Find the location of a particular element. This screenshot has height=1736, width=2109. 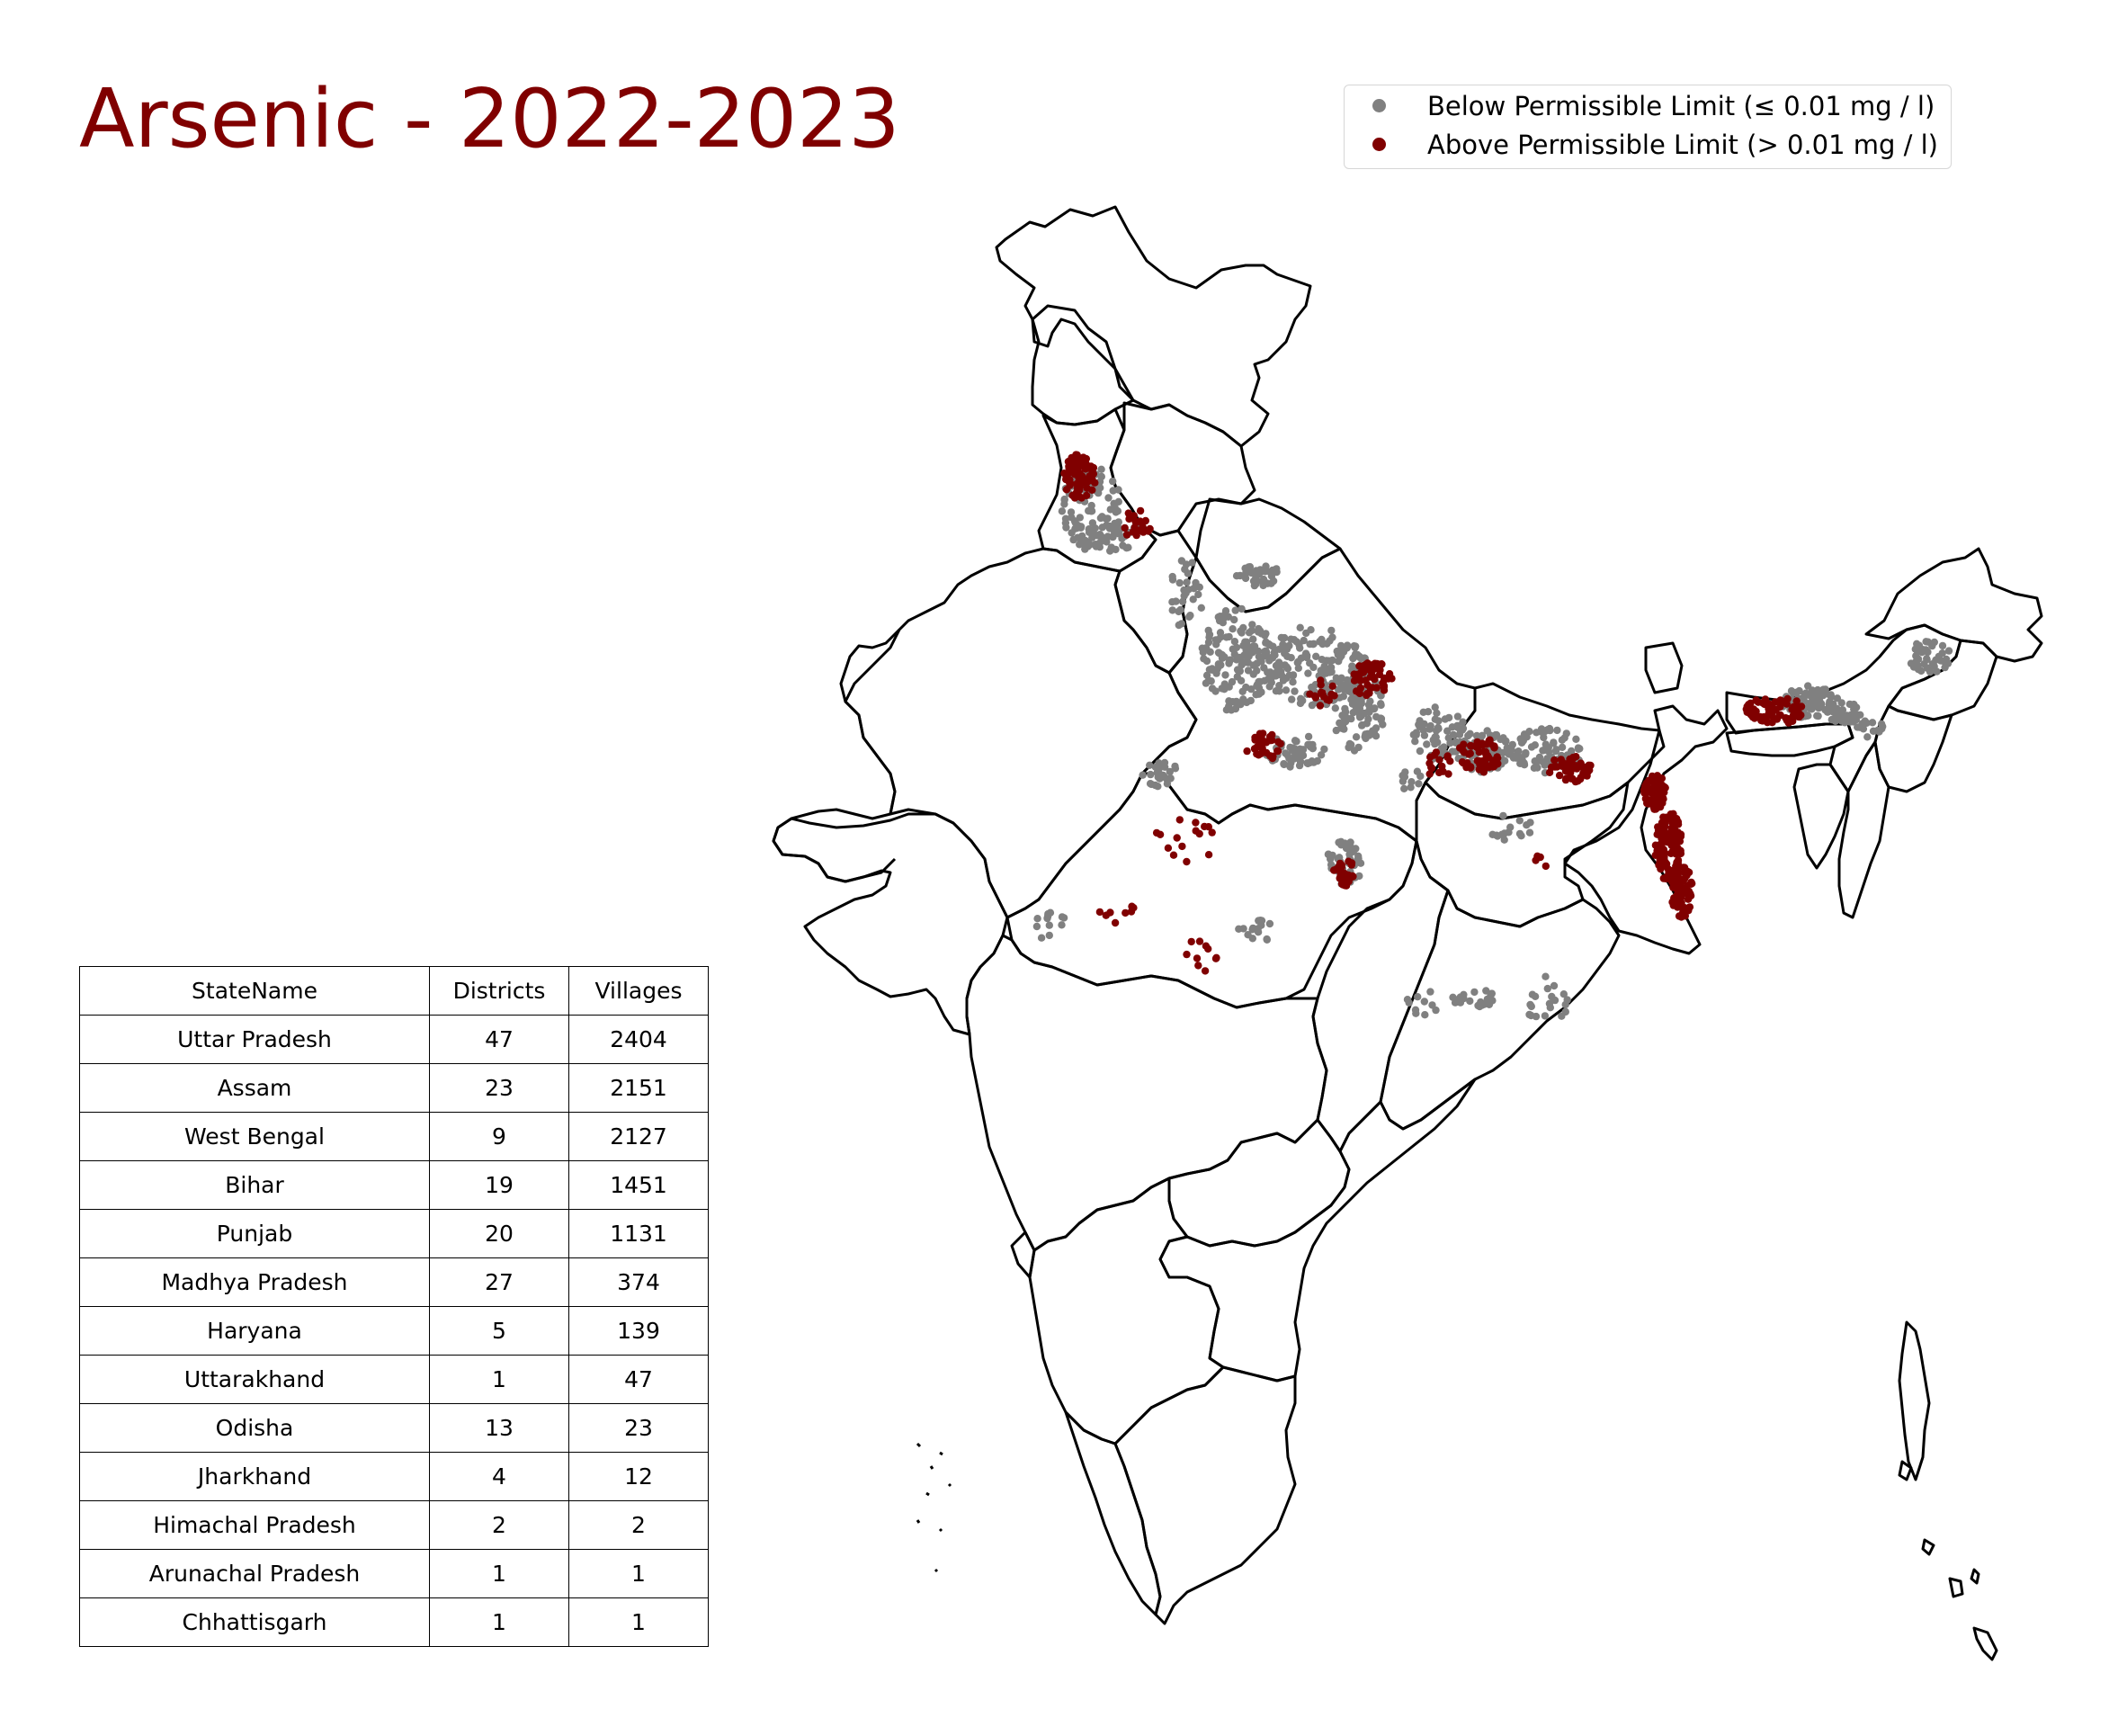

state-boundary-tripura is located at coordinates (1821, 816).